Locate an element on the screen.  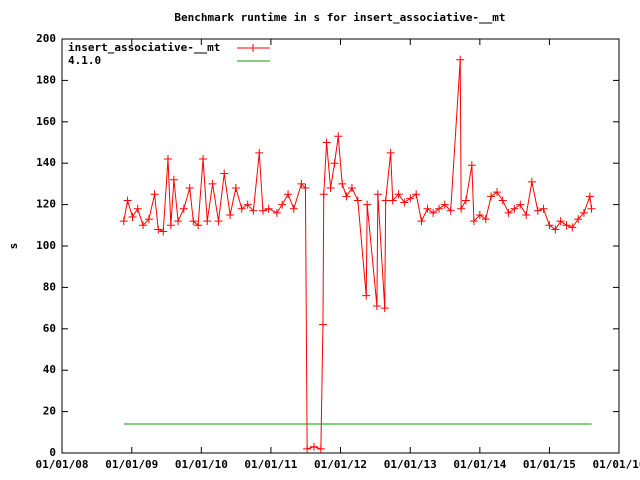
x-tick-label: 01/01/09 is located at coordinates (131, 464).